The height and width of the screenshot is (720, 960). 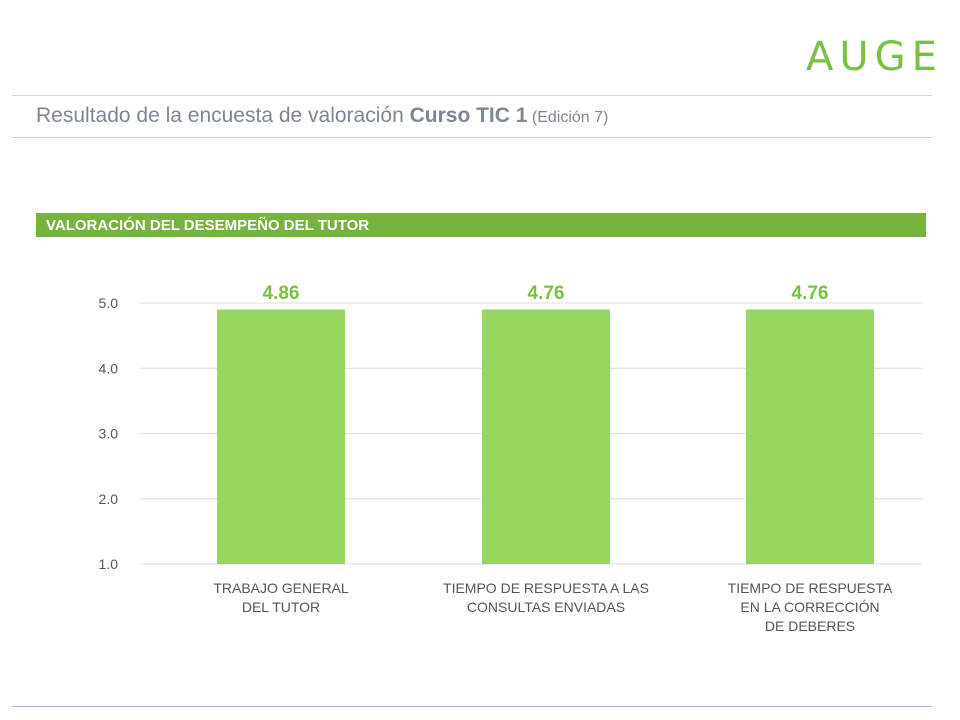 I want to click on category-label: CONSULTAS ENVIADAS, so click(x=546, y=607).